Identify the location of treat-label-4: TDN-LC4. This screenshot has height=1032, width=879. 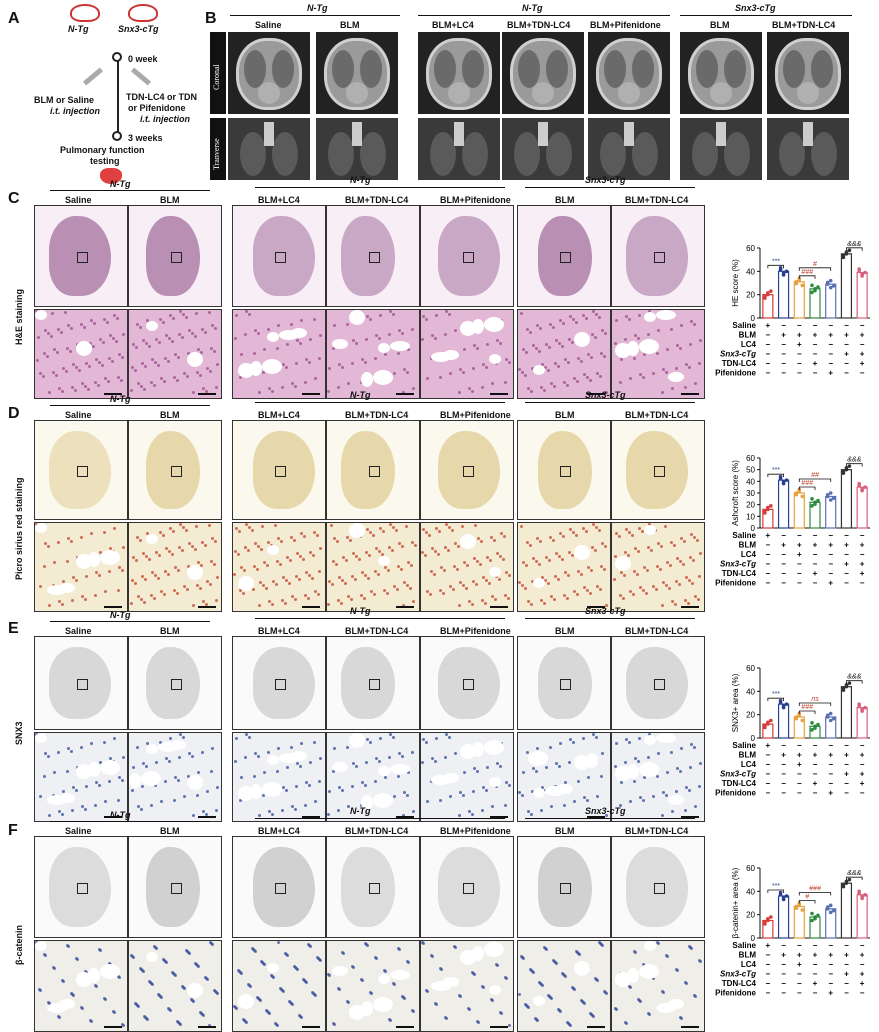
(739, 573).